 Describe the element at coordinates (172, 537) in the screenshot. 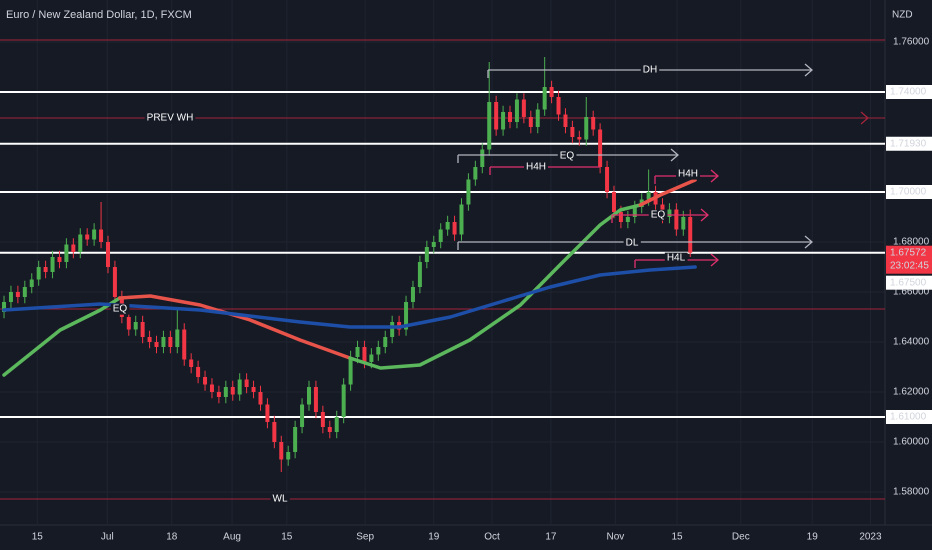

I see `x-tick-label: 18` at that location.